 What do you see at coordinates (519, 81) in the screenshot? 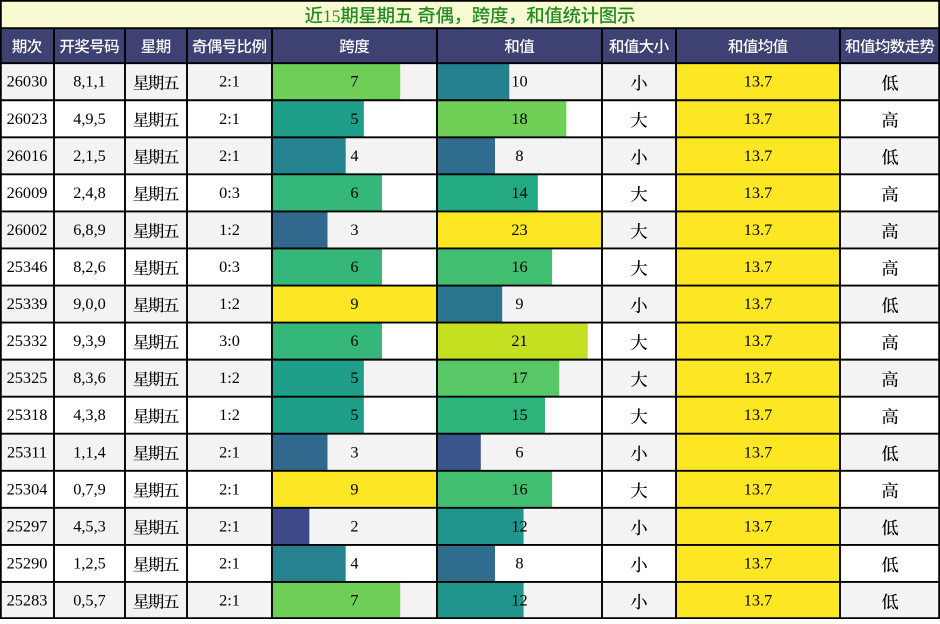
I see `svg-text: 10` at bounding box center [519, 81].